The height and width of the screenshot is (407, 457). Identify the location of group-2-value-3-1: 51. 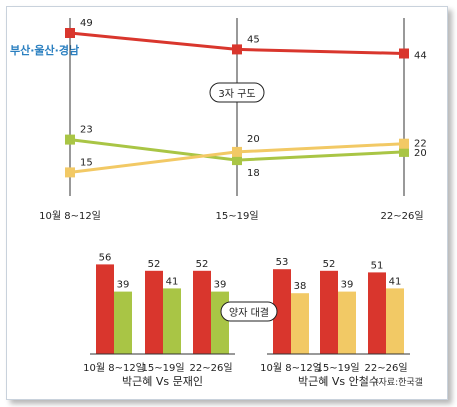
(377, 265).